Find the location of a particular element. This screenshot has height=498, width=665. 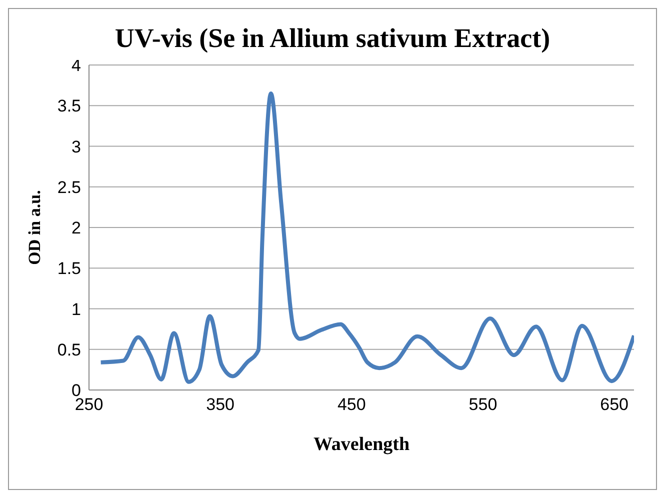

x-axis-title: Wavelength is located at coordinates (361, 444).